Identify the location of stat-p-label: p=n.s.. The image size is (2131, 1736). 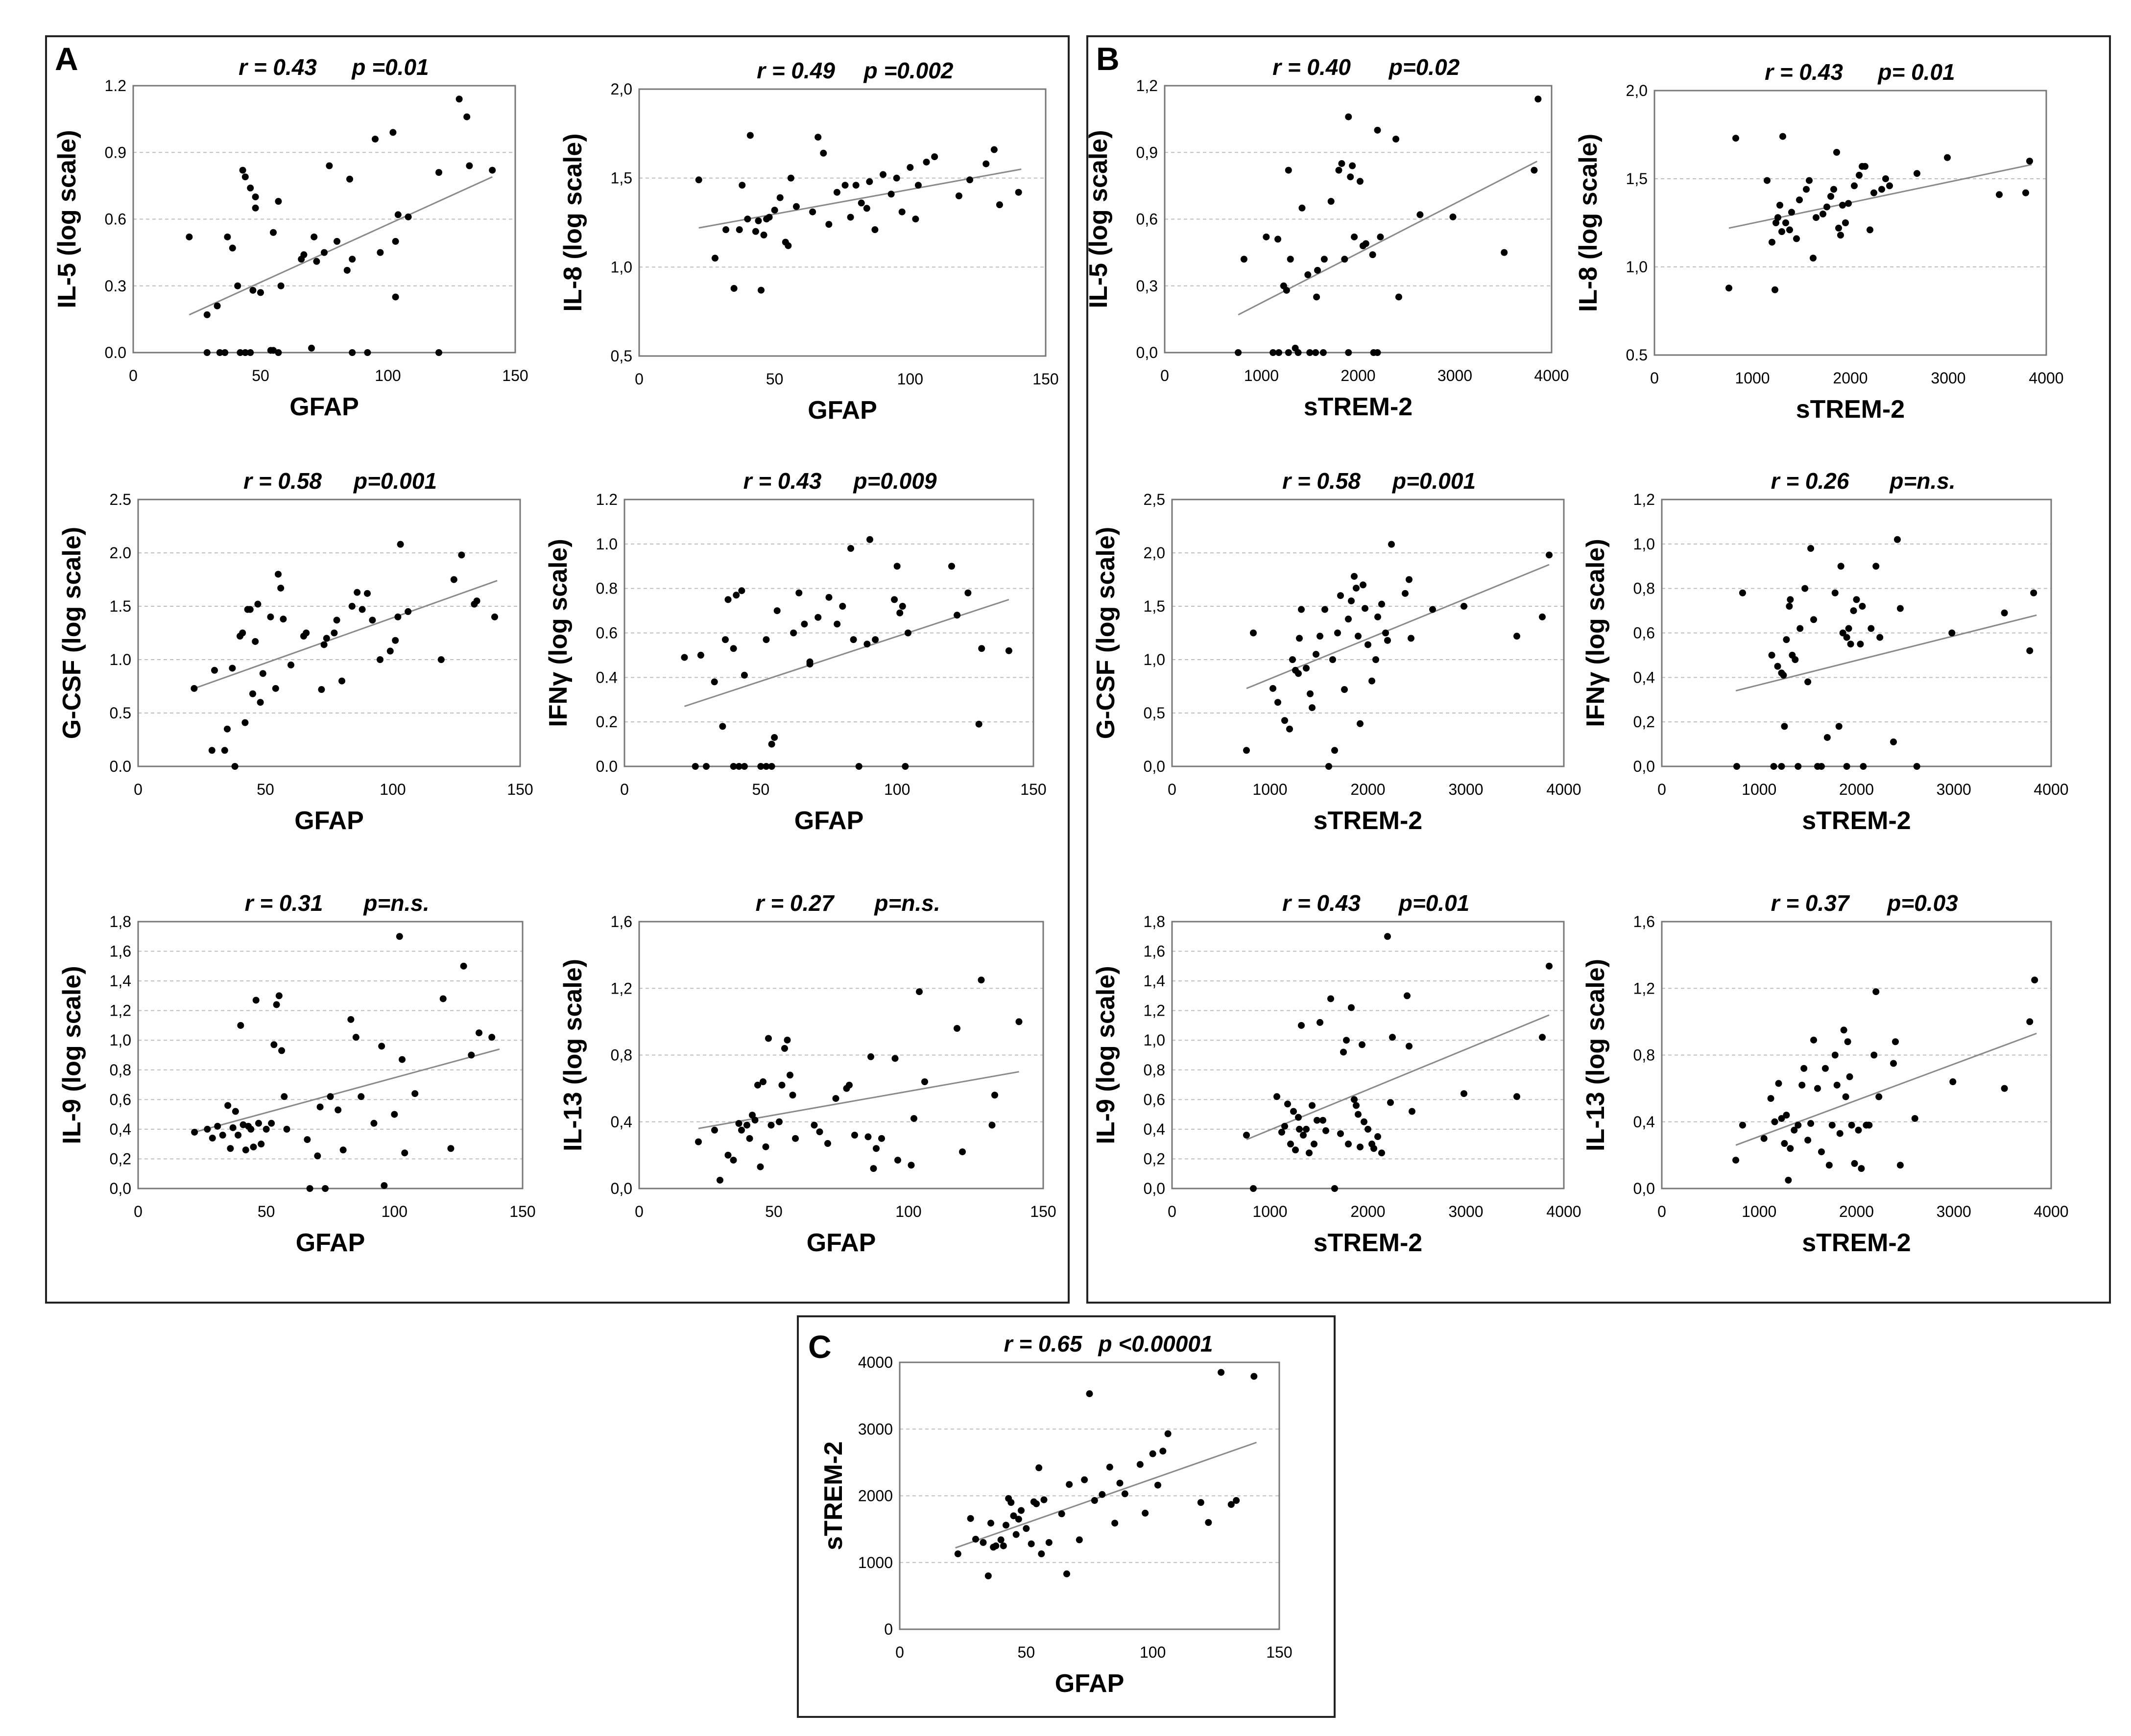
(1922, 481).